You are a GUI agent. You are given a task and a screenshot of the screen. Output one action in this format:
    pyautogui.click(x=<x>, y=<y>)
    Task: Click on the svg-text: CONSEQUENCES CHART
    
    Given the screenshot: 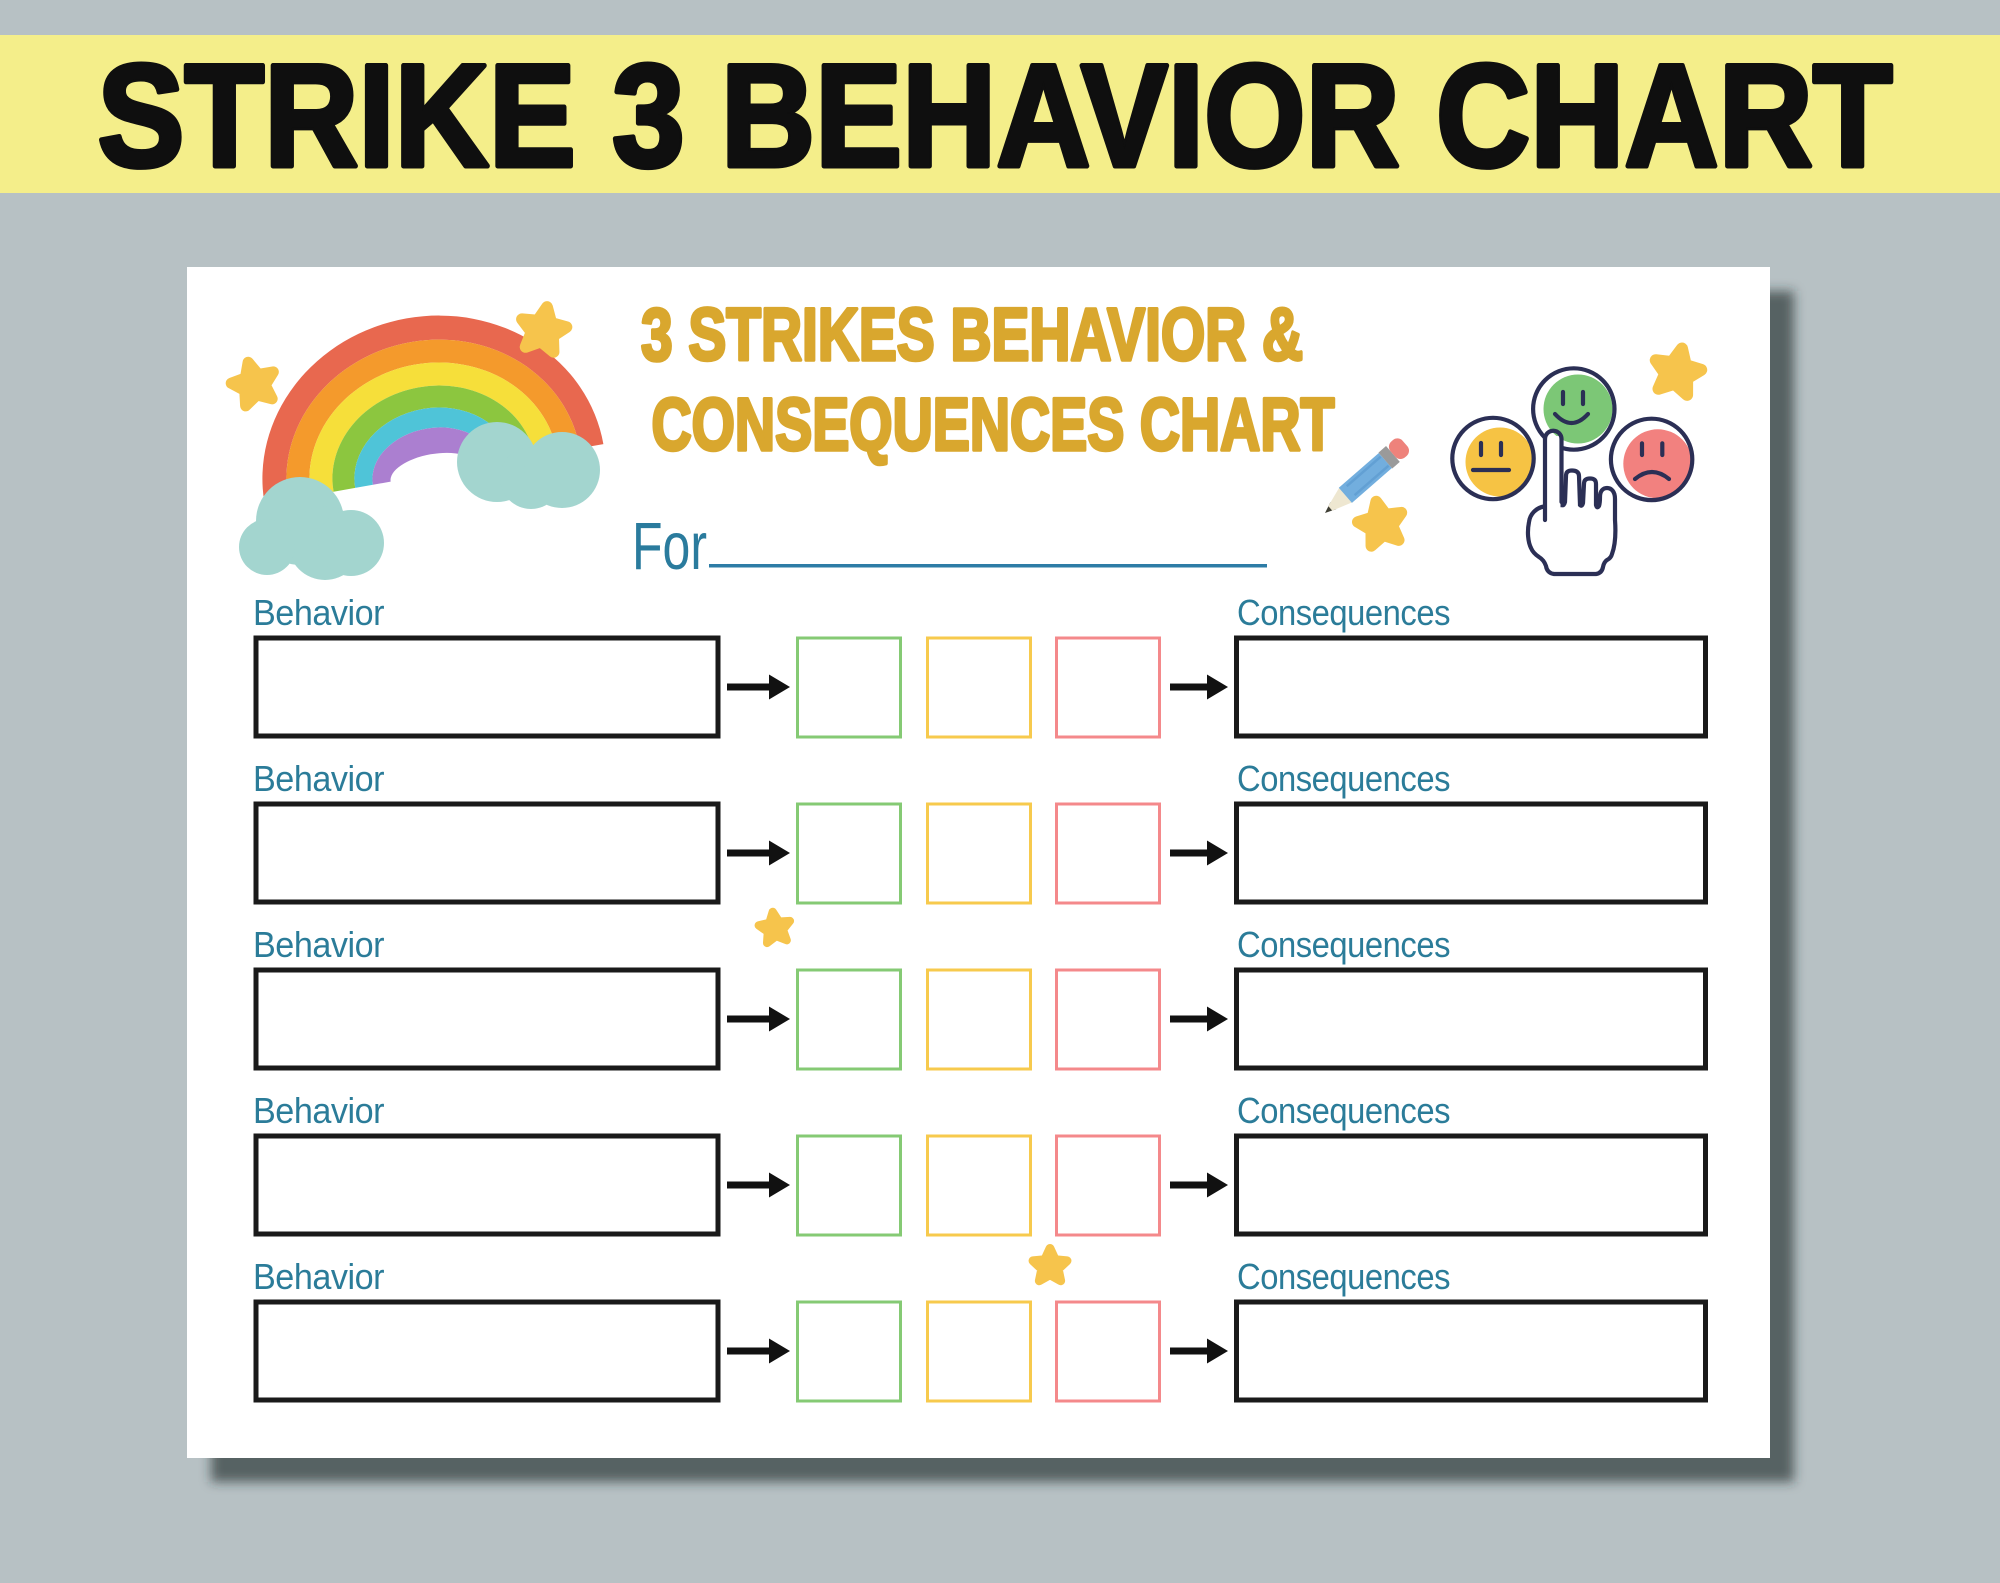 What is the action you would take?
    pyautogui.click(x=993, y=424)
    